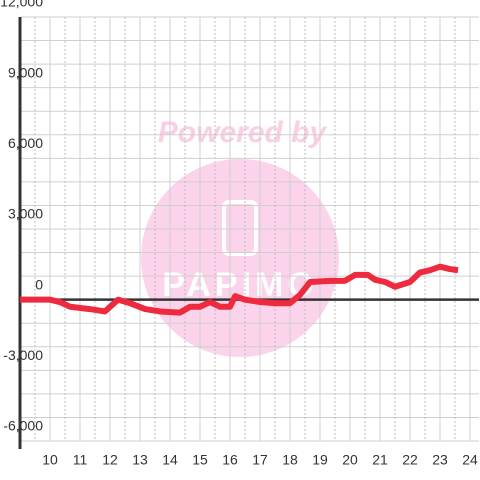  Describe the element at coordinates (243, 132) in the screenshot. I see `watermark-top: Powered by` at that location.